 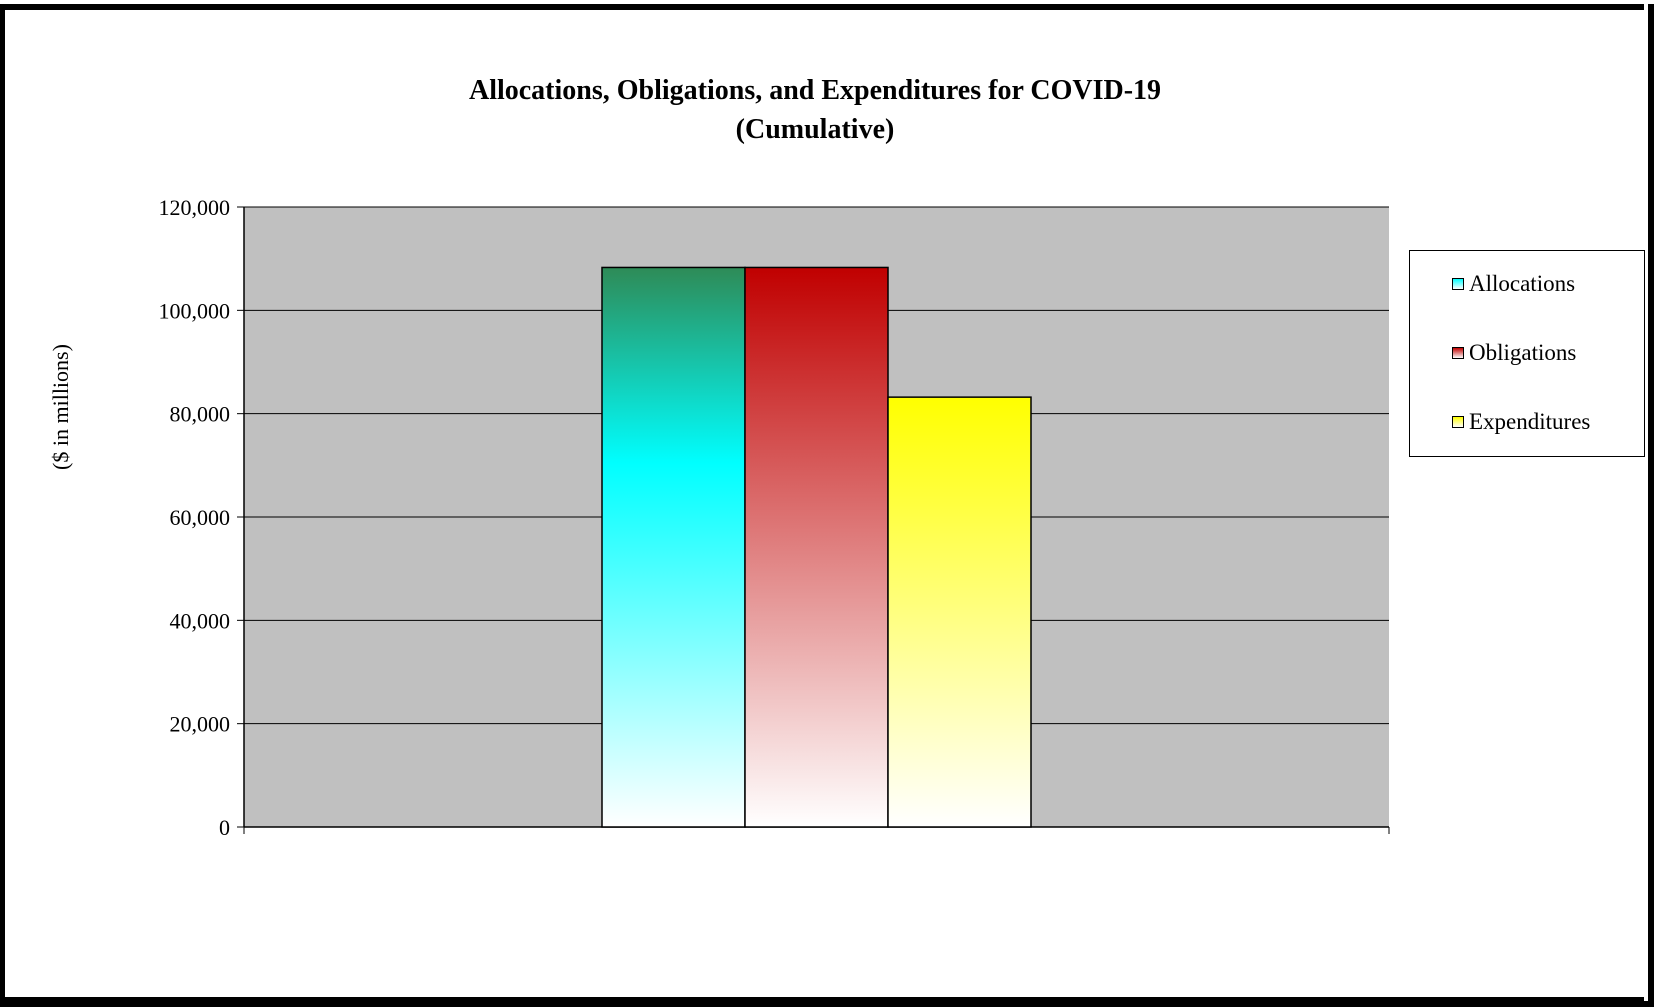 What do you see at coordinates (60, 407) in the screenshot?
I see `y-axis-label: ($ in millions)` at bounding box center [60, 407].